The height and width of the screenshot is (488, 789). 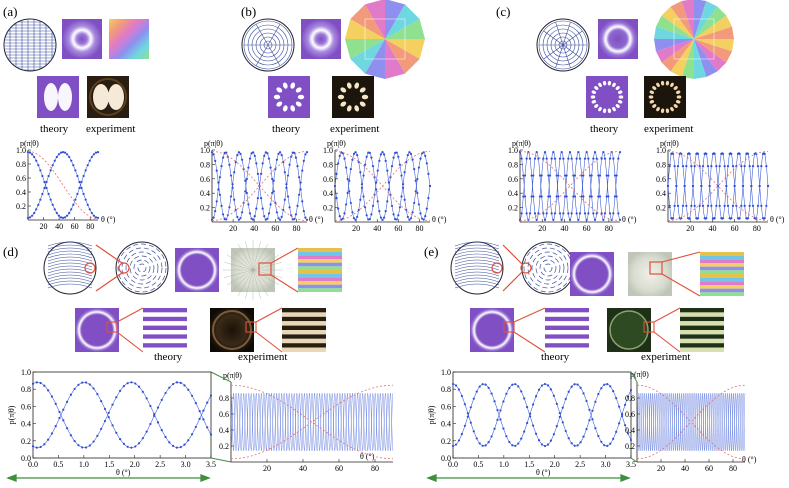 I want to click on panel-a-images: theory experiment, so click(x=76, y=76).